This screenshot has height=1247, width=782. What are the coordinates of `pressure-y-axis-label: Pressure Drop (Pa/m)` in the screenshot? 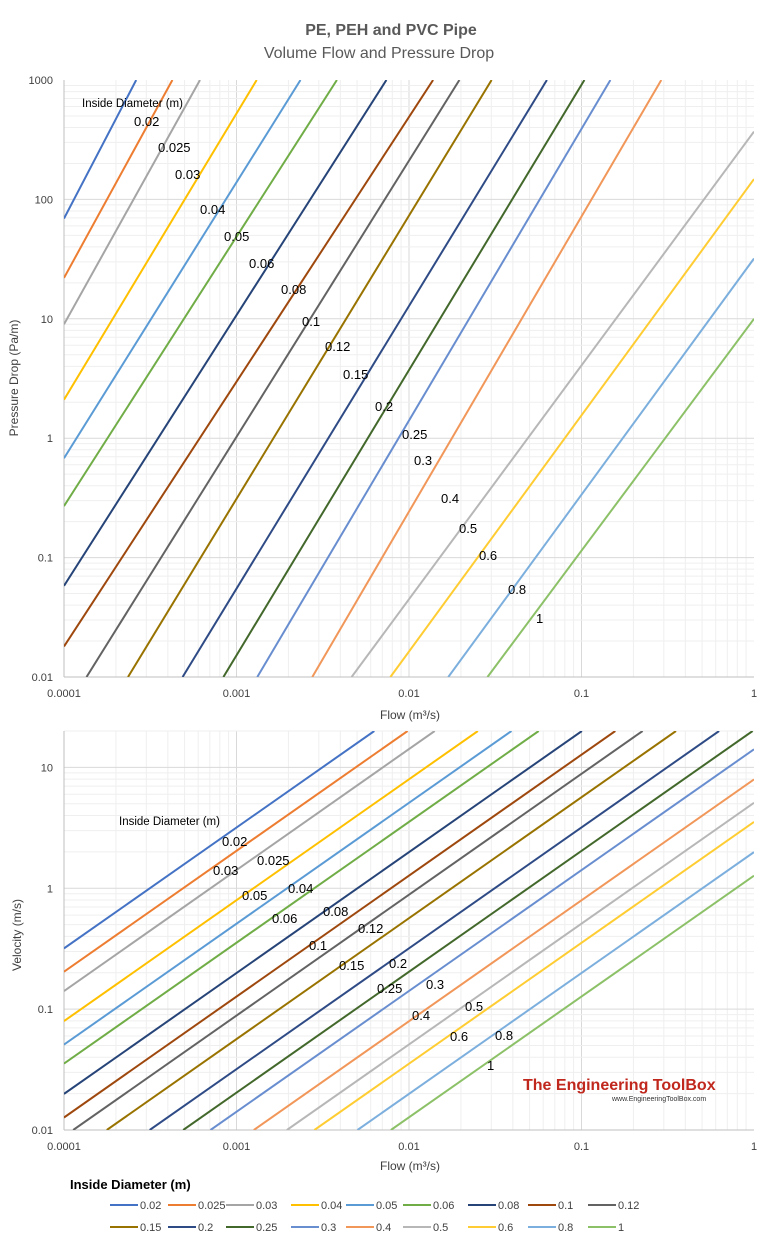 It's located at (14, 378).